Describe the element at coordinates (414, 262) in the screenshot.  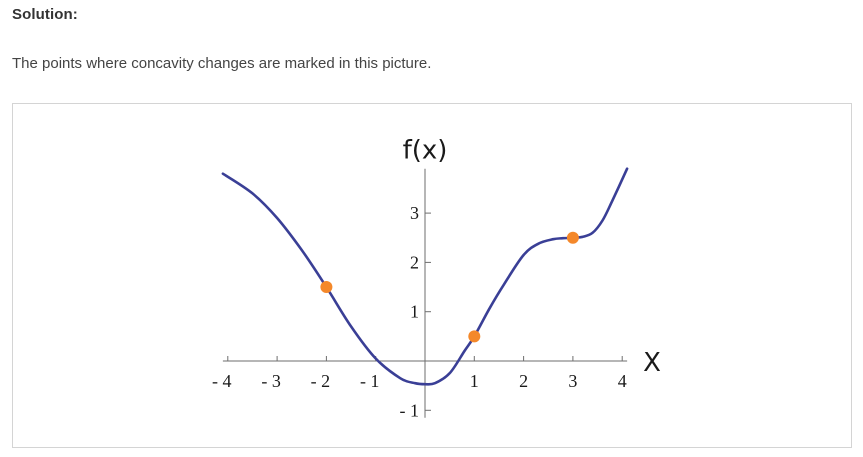
I see `y-tick-label: 2` at that location.